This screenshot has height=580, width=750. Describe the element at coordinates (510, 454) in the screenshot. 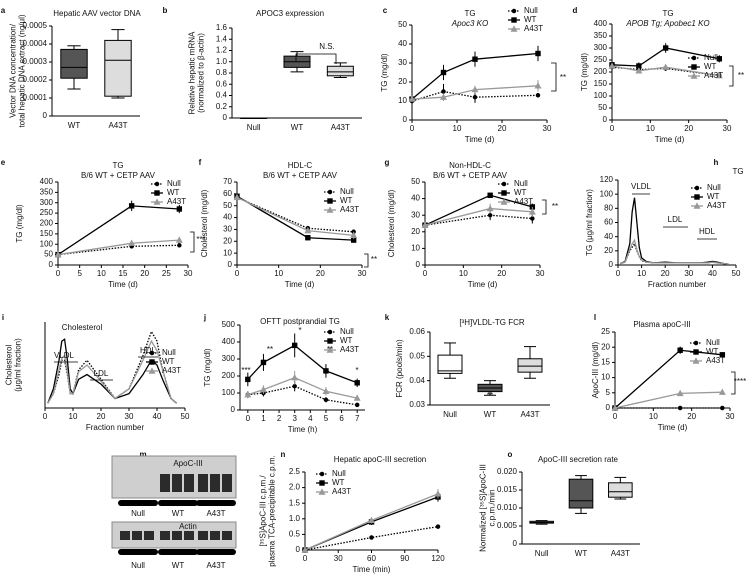

I see `panel-letter: o` at that location.